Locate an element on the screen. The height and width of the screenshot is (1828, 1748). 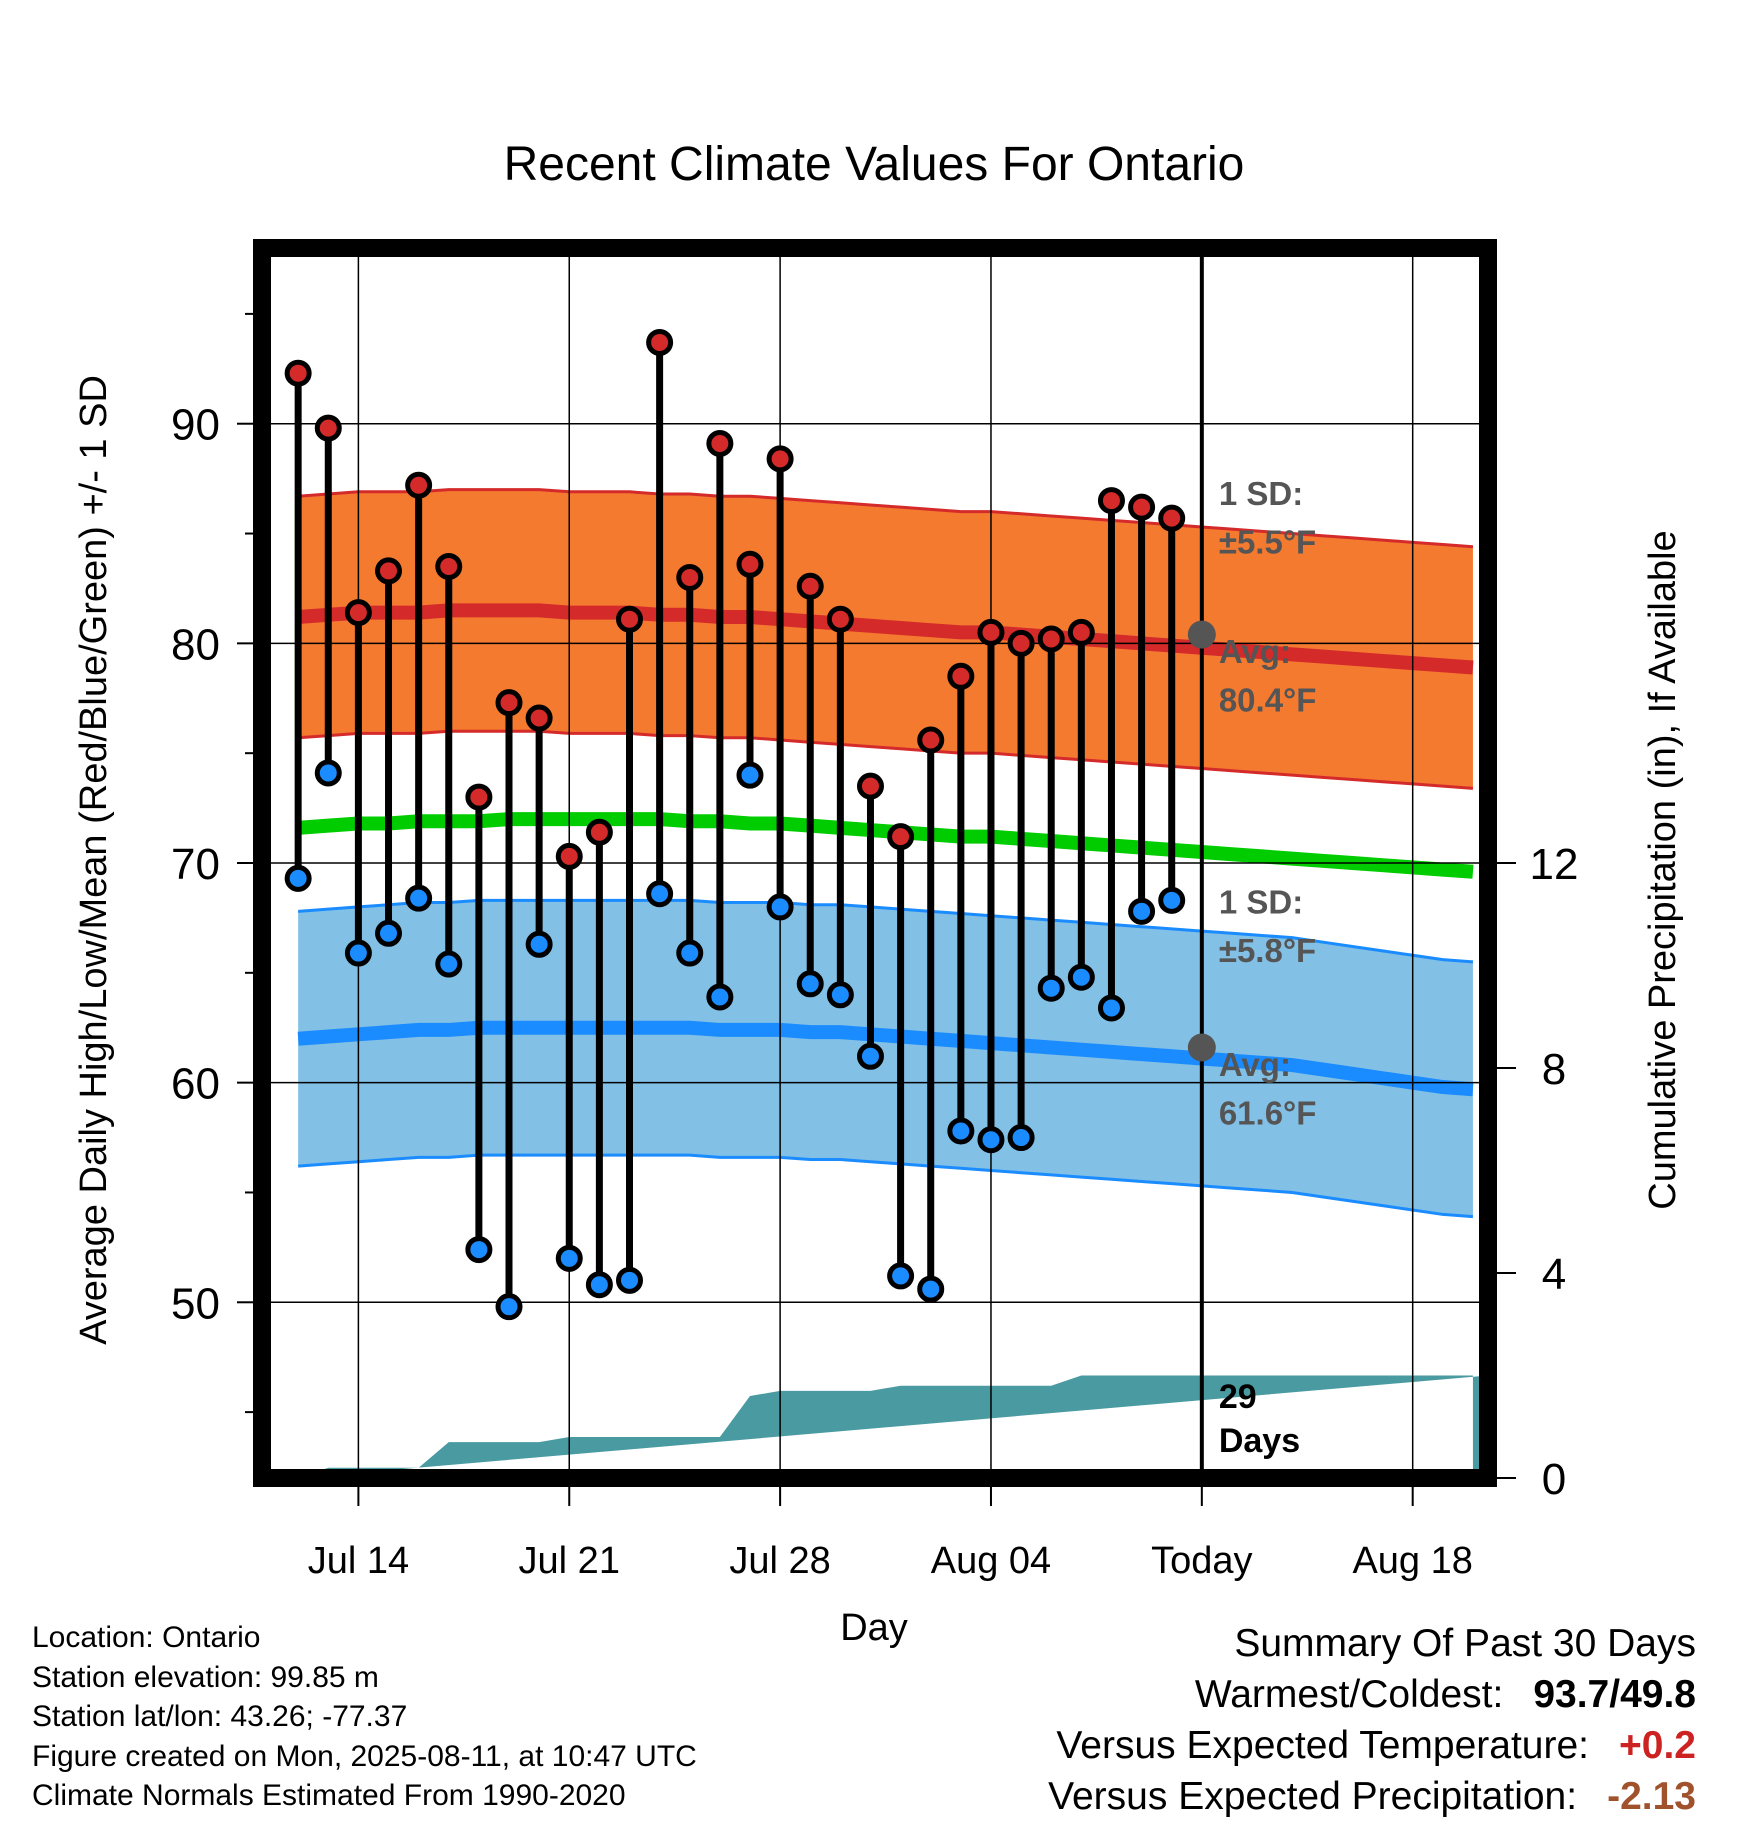
low-sd-band-lower-edge is located at coordinates (886, 1186).